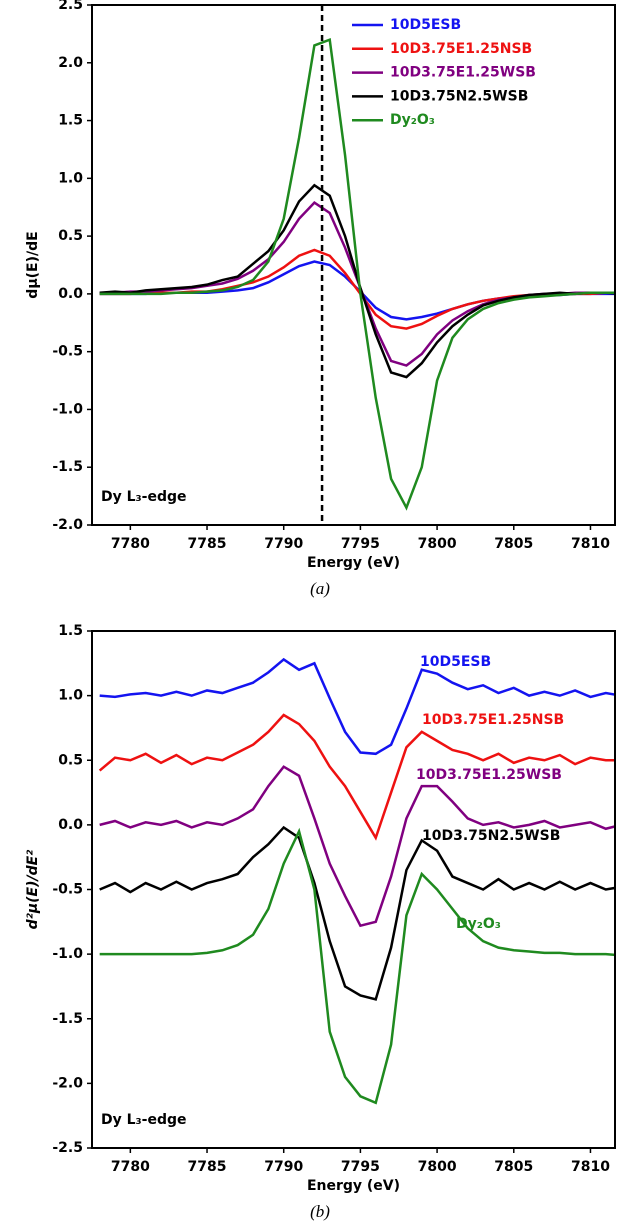 This screenshot has width=640, height=1225. I want to click on y-tick-label: 2.0, so click(70, 63).